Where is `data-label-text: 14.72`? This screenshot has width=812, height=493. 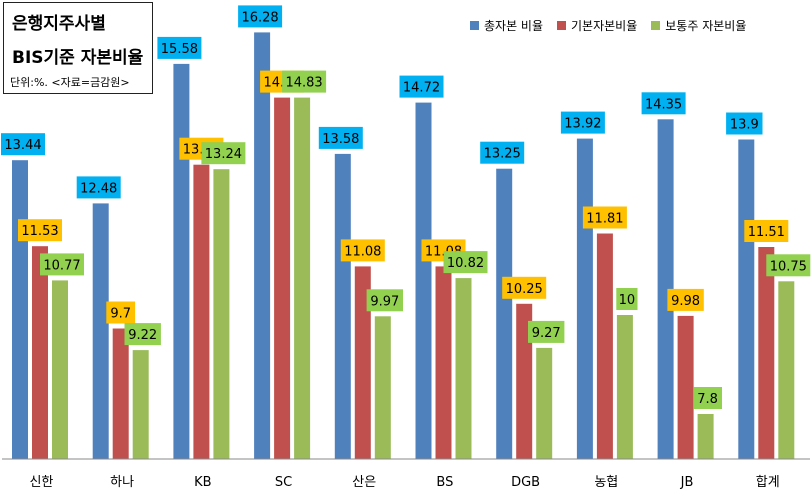
data-label-text: 14.72 is located at coordinates (421, 88).